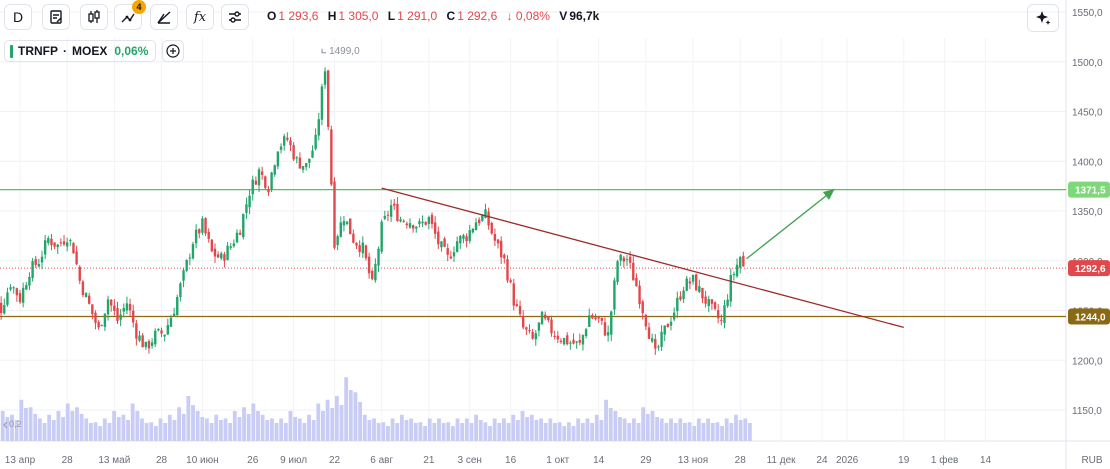  I want to click on candle-type-icon, so click(94, 16).